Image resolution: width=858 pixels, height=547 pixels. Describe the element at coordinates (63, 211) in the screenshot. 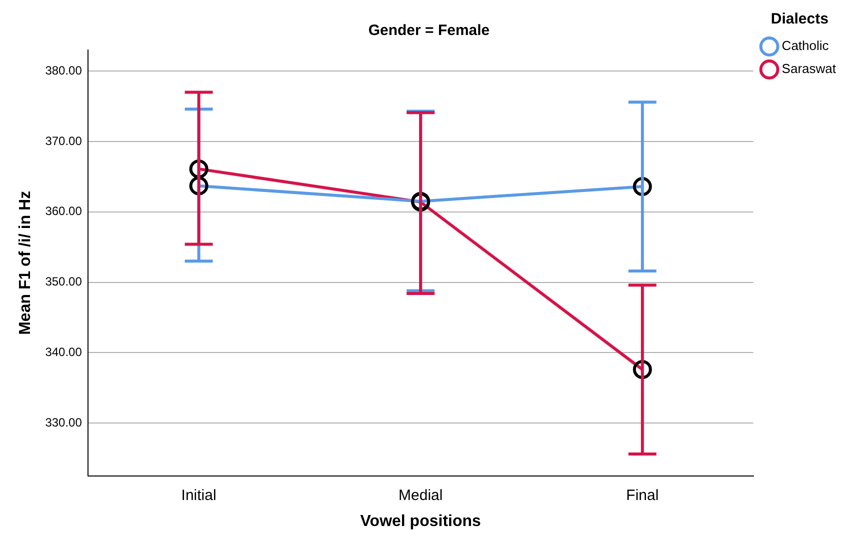

I see `y-tick-label: 360.00` at that location.